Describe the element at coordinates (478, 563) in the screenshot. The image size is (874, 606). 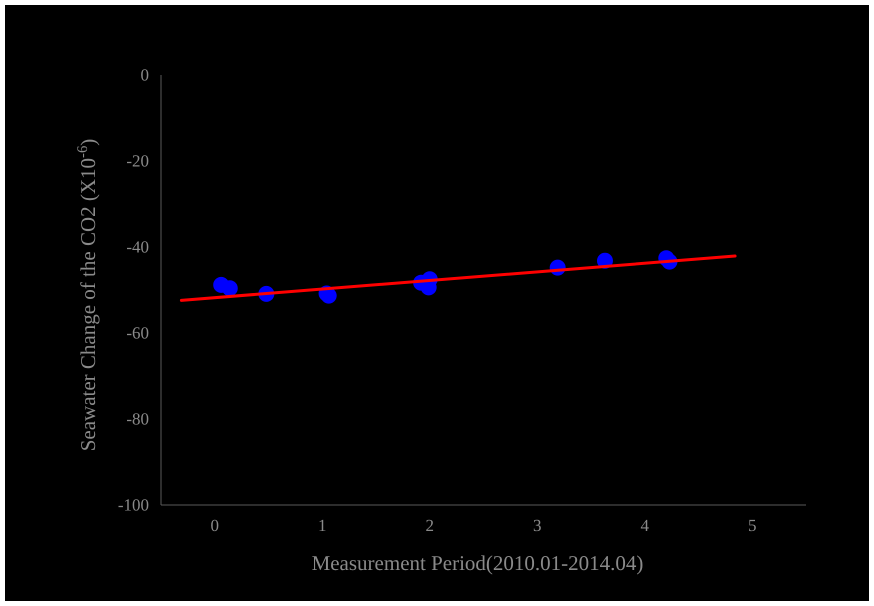
I see `x-axis-title: Measurement Period(2010.01-2014.04)` at that location.